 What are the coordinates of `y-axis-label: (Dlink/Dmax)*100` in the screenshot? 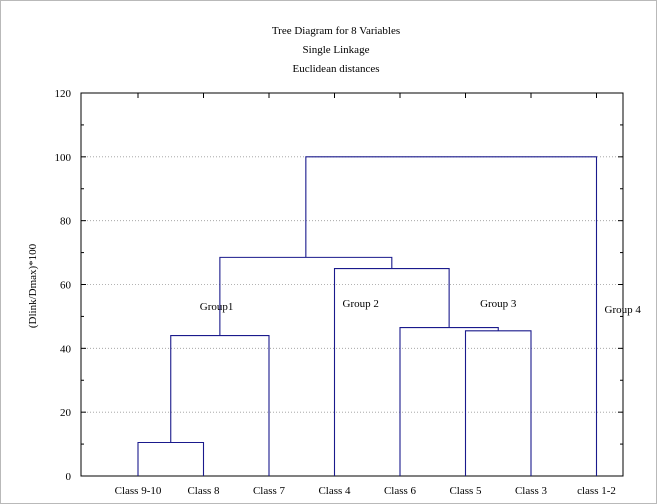 It's located at (33, 285).